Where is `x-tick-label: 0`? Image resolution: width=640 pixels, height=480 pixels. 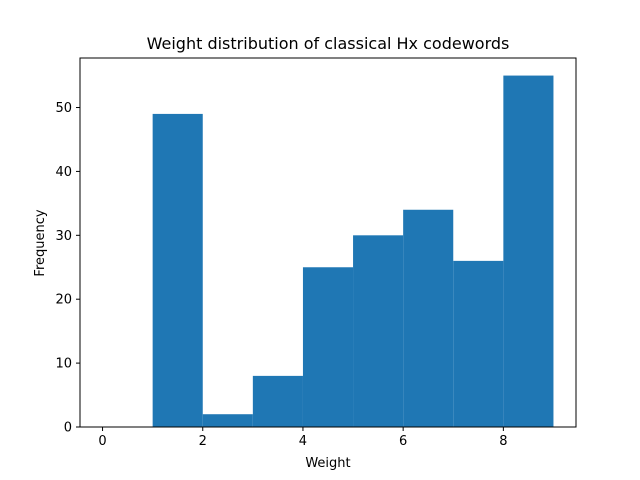
x-tick-label: 0 is located at coordinates (102, 441).